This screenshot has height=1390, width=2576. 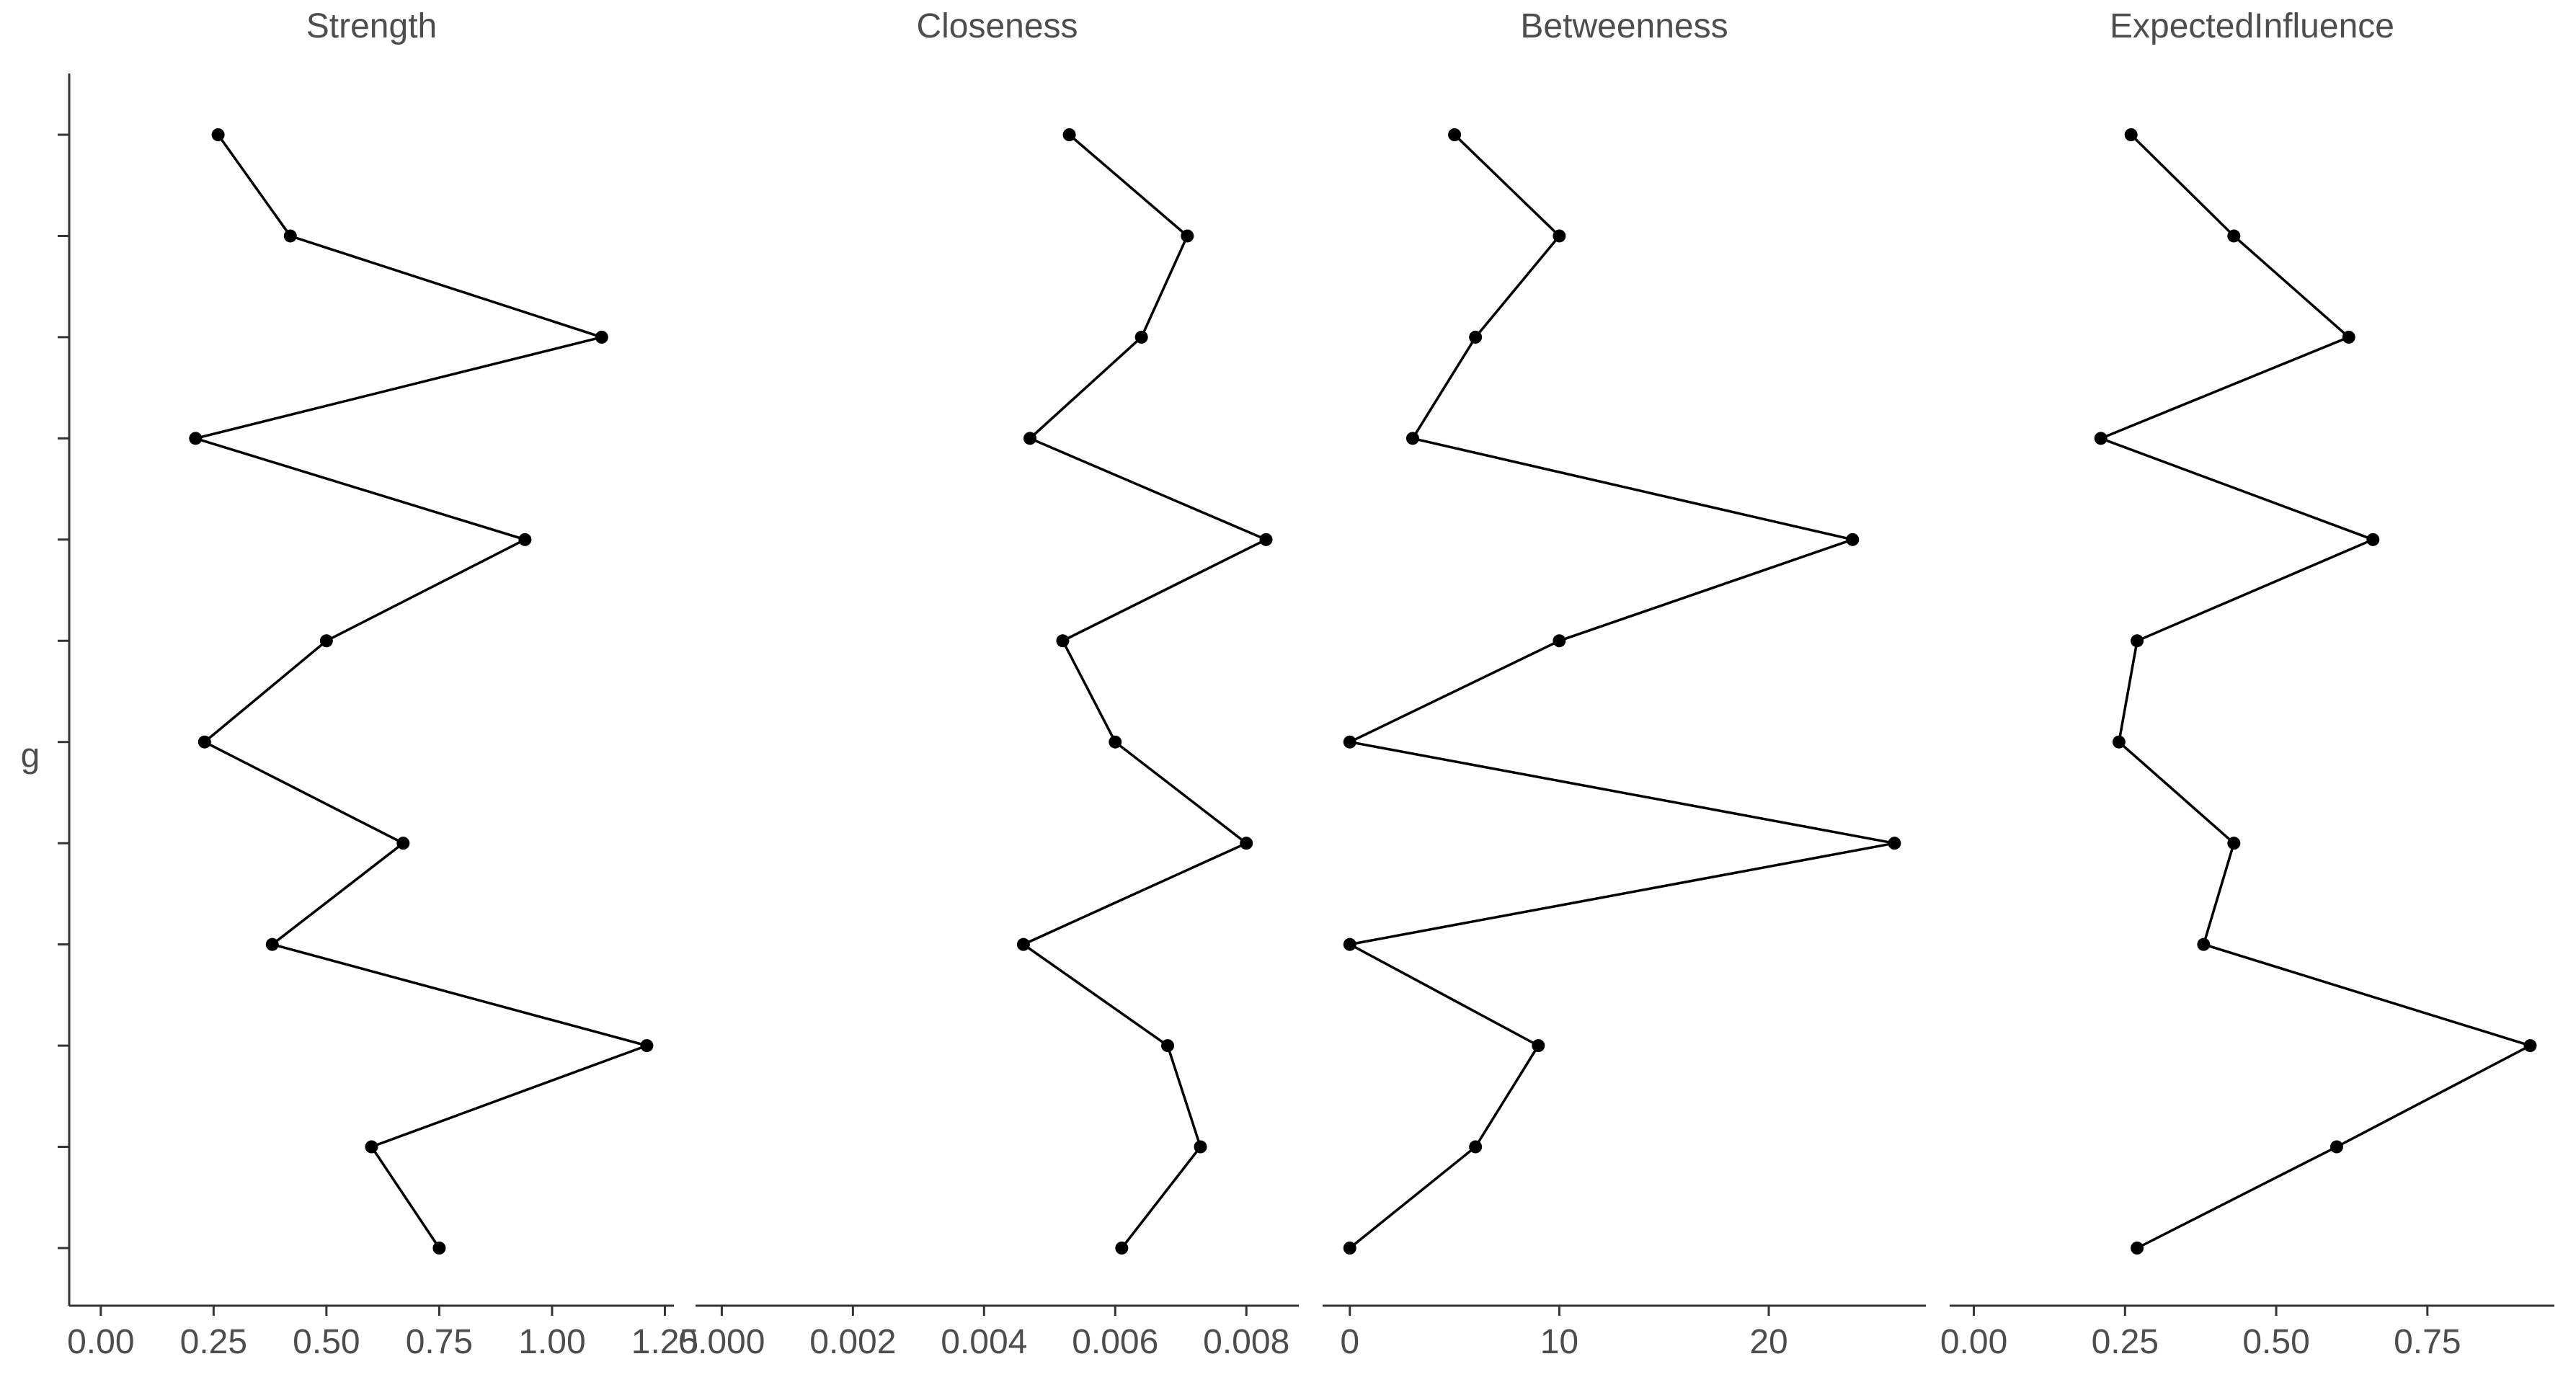 What do you see at coordinates (1559, 1342) in the screenshot?
I see `x-tick-label-betweenness: 10` at bounding box center [1559, 1342].